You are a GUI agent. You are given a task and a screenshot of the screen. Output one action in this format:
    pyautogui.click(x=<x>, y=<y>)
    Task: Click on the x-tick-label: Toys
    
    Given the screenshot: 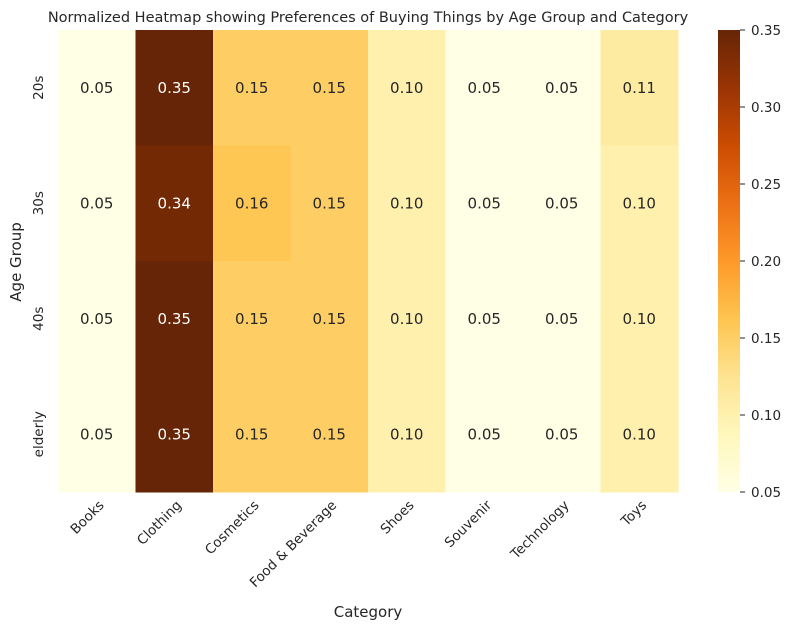 What is the action you would take?
    pyautogui.click(x=633, y=514)
    